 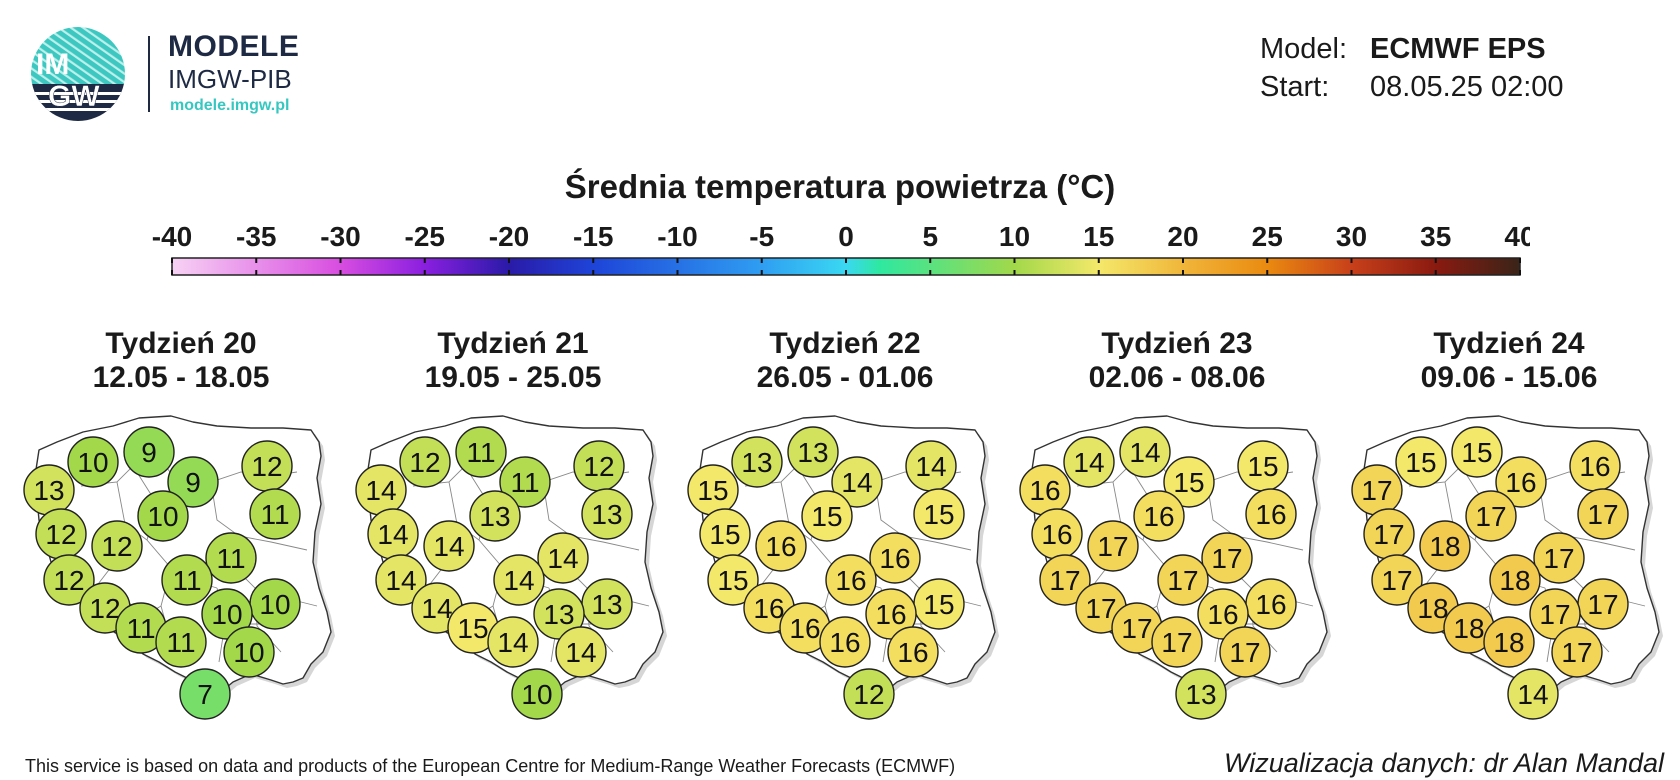 What do you see at coordinates (230, 105) in the screenshot?
I see `brand-url-link: modele.imgw.pl` at bounding box center [230, 105].